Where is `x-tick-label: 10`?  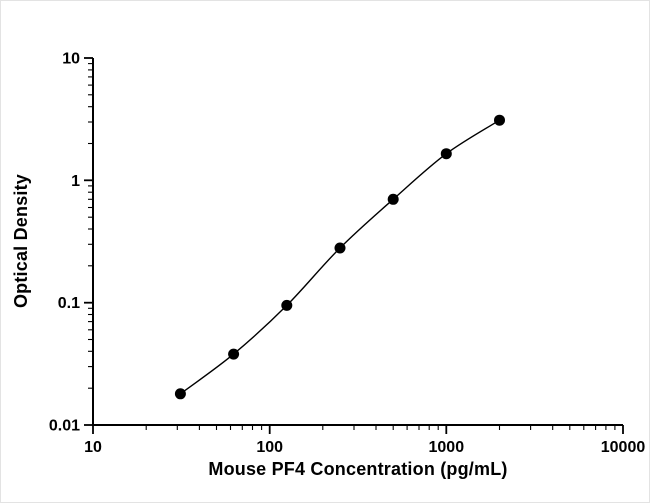
x-tick-label: 10 is located at coordinates (93, 447).